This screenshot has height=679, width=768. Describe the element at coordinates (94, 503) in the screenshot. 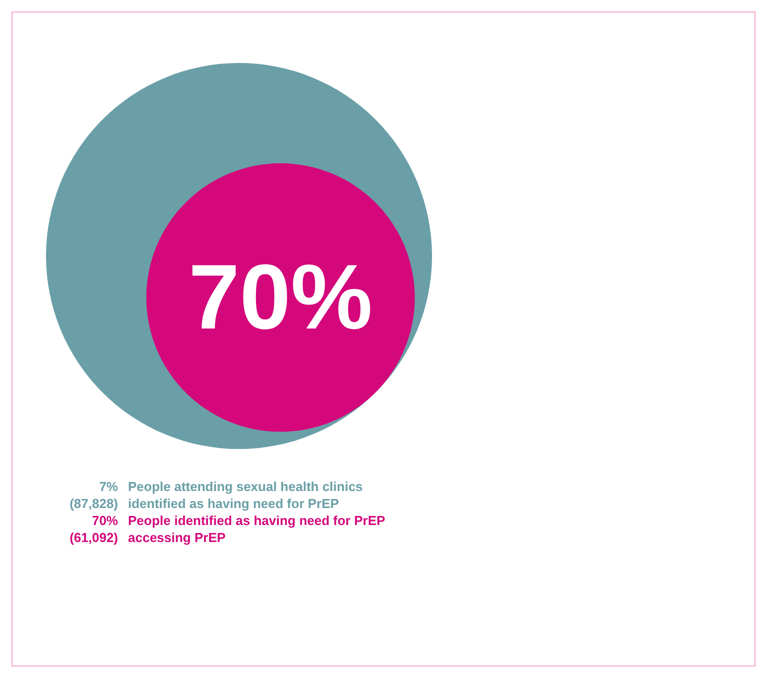

I see `data-label: (87,828)` at that location.